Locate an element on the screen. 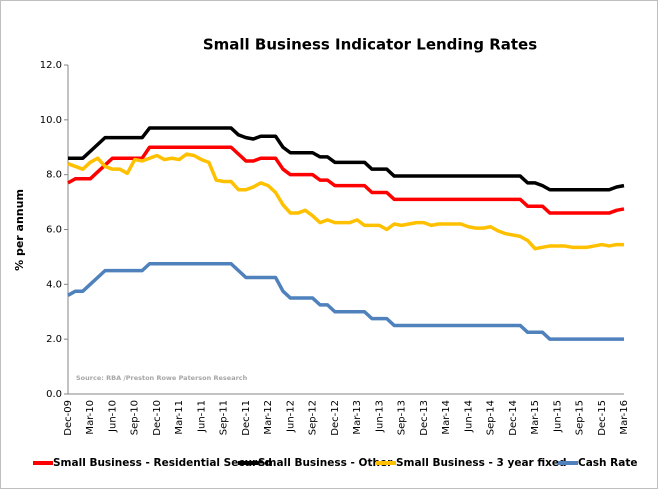 This screenshot has width=658, height=493. legend-label: Small Business - 3 year fixed is located at coordinates (481, 463).